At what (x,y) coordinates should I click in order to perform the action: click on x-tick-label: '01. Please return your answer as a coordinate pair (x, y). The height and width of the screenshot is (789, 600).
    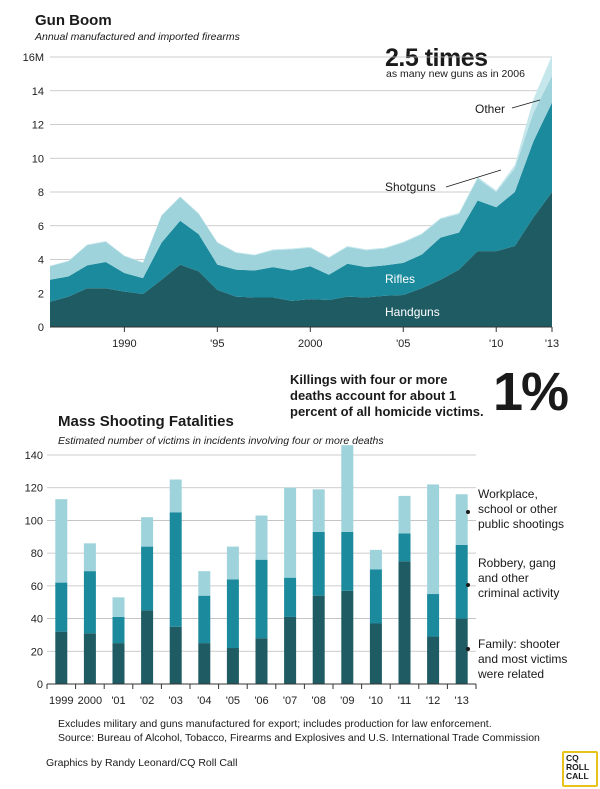
    Looking at the image, I should click on (118, 701).